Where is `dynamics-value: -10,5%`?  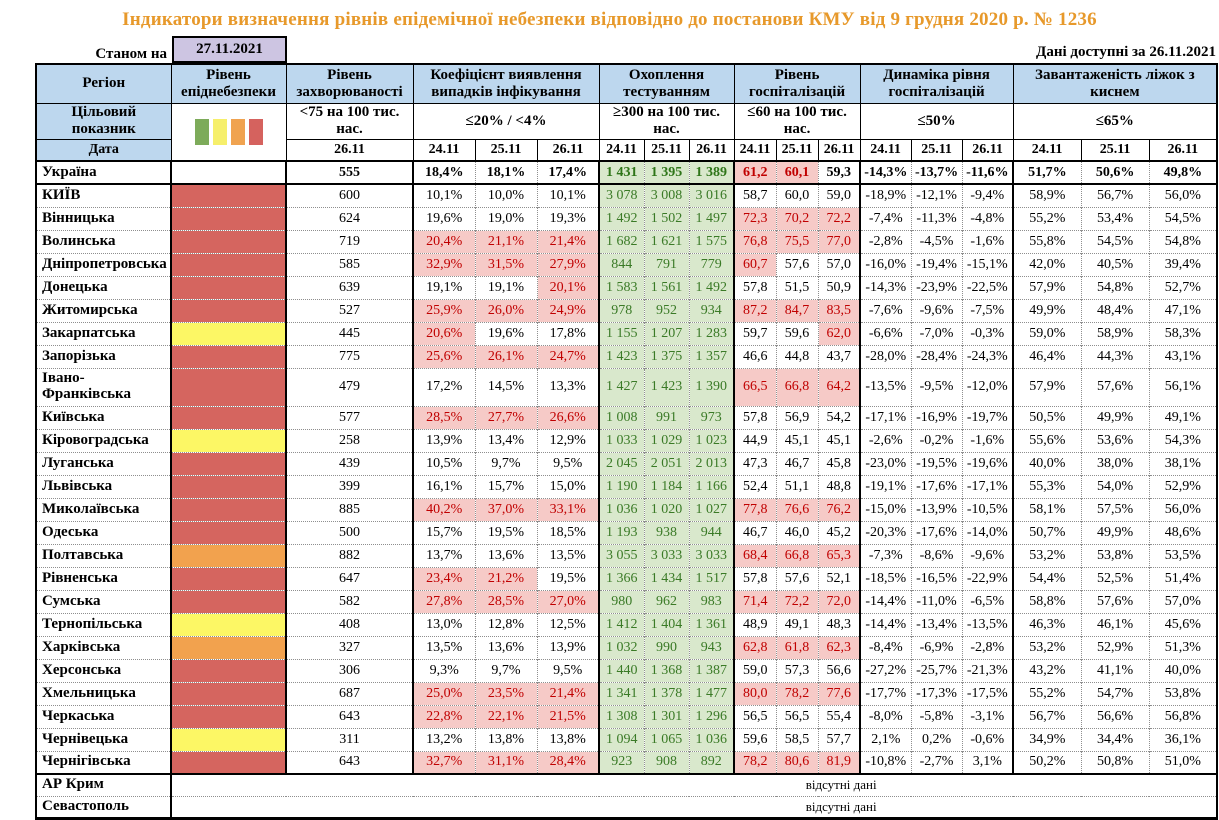
dynamics-value: -10,5% is located at coordinates (987, 509).